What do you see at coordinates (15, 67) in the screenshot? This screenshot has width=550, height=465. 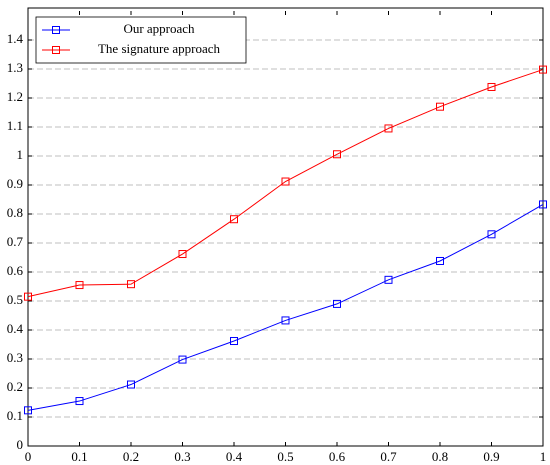 I see `y-tick-label: 1.3` at bounding box center [15, 67].